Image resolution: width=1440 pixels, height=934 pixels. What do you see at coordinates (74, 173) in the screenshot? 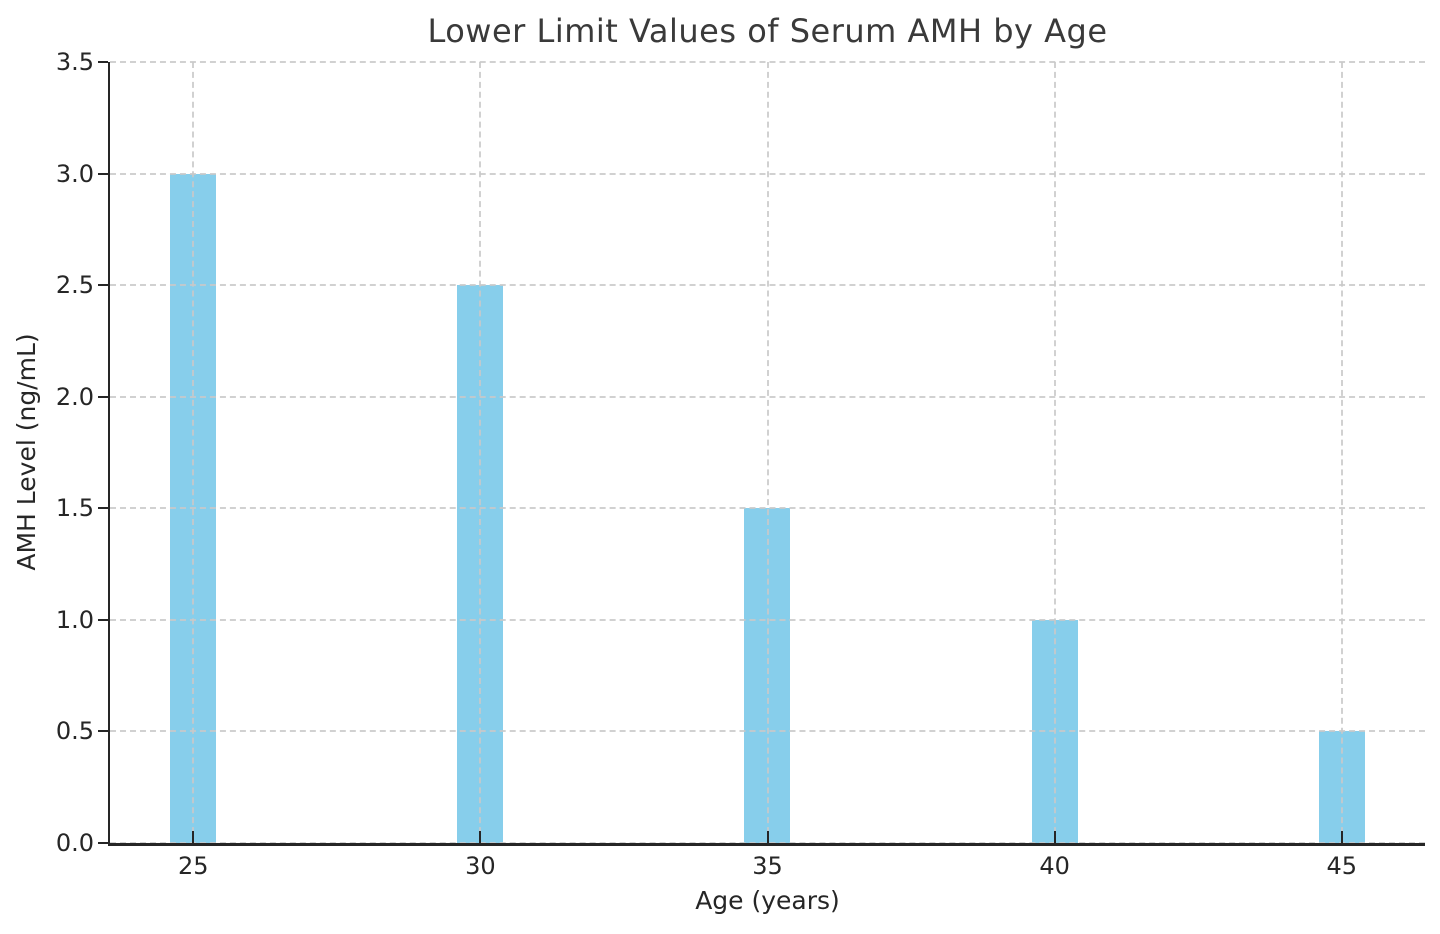
I see `y-tick-label: 3.0` at bounding box center [74, 173].